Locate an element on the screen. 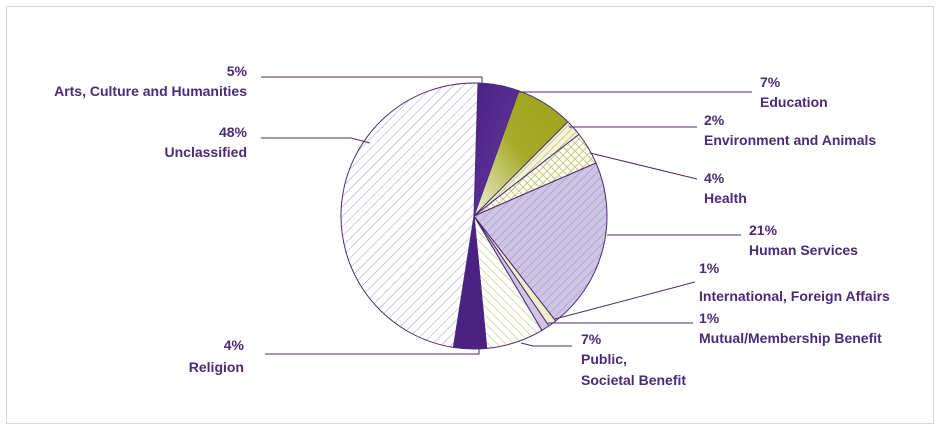 The width and height of the screenshot is (940, 430). slice-percent-environment-animals: 2% is located at coordinates (714, 120).